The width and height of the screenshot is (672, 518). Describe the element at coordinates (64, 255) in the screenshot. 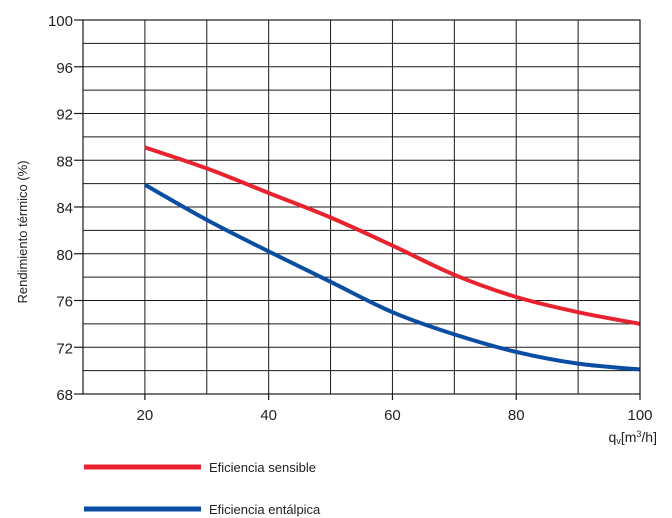

I see `y-tick-label: 80` at that location.